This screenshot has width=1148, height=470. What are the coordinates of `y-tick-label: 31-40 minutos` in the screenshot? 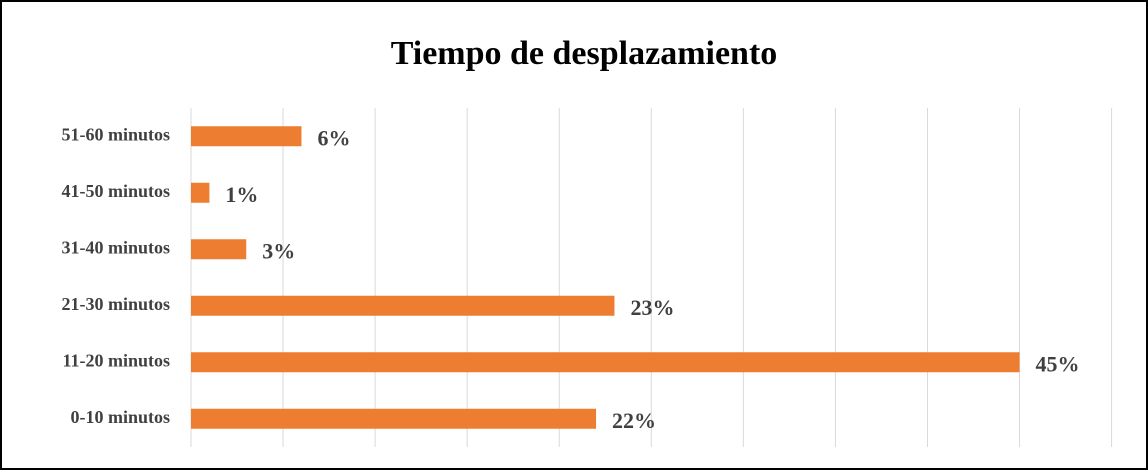 It's located at (115, 247).